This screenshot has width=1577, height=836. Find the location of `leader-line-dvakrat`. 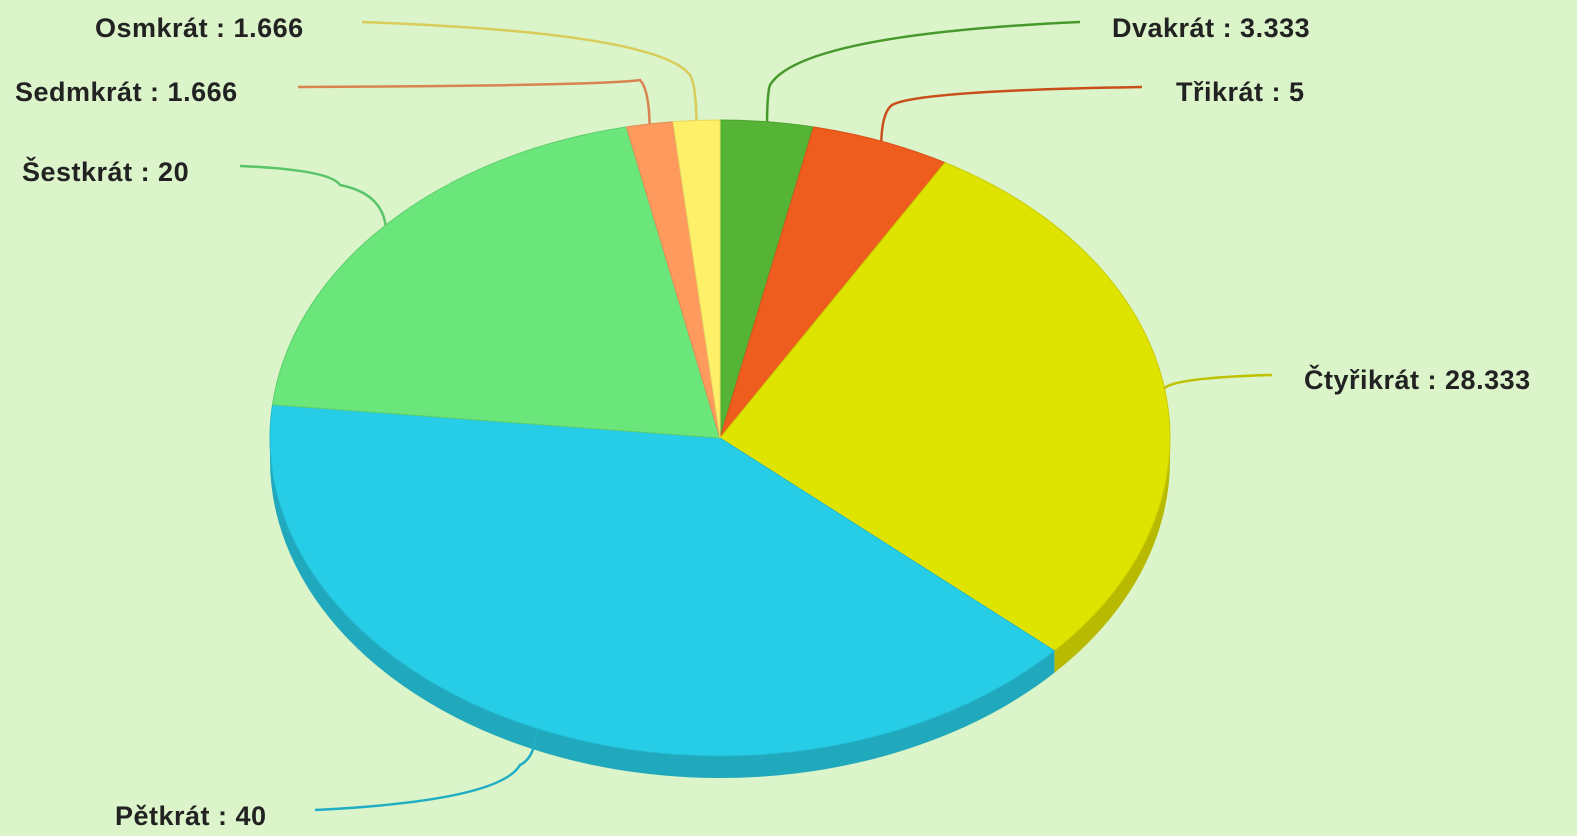

leader-line-dvakrat is located at coordinates (923, 71).